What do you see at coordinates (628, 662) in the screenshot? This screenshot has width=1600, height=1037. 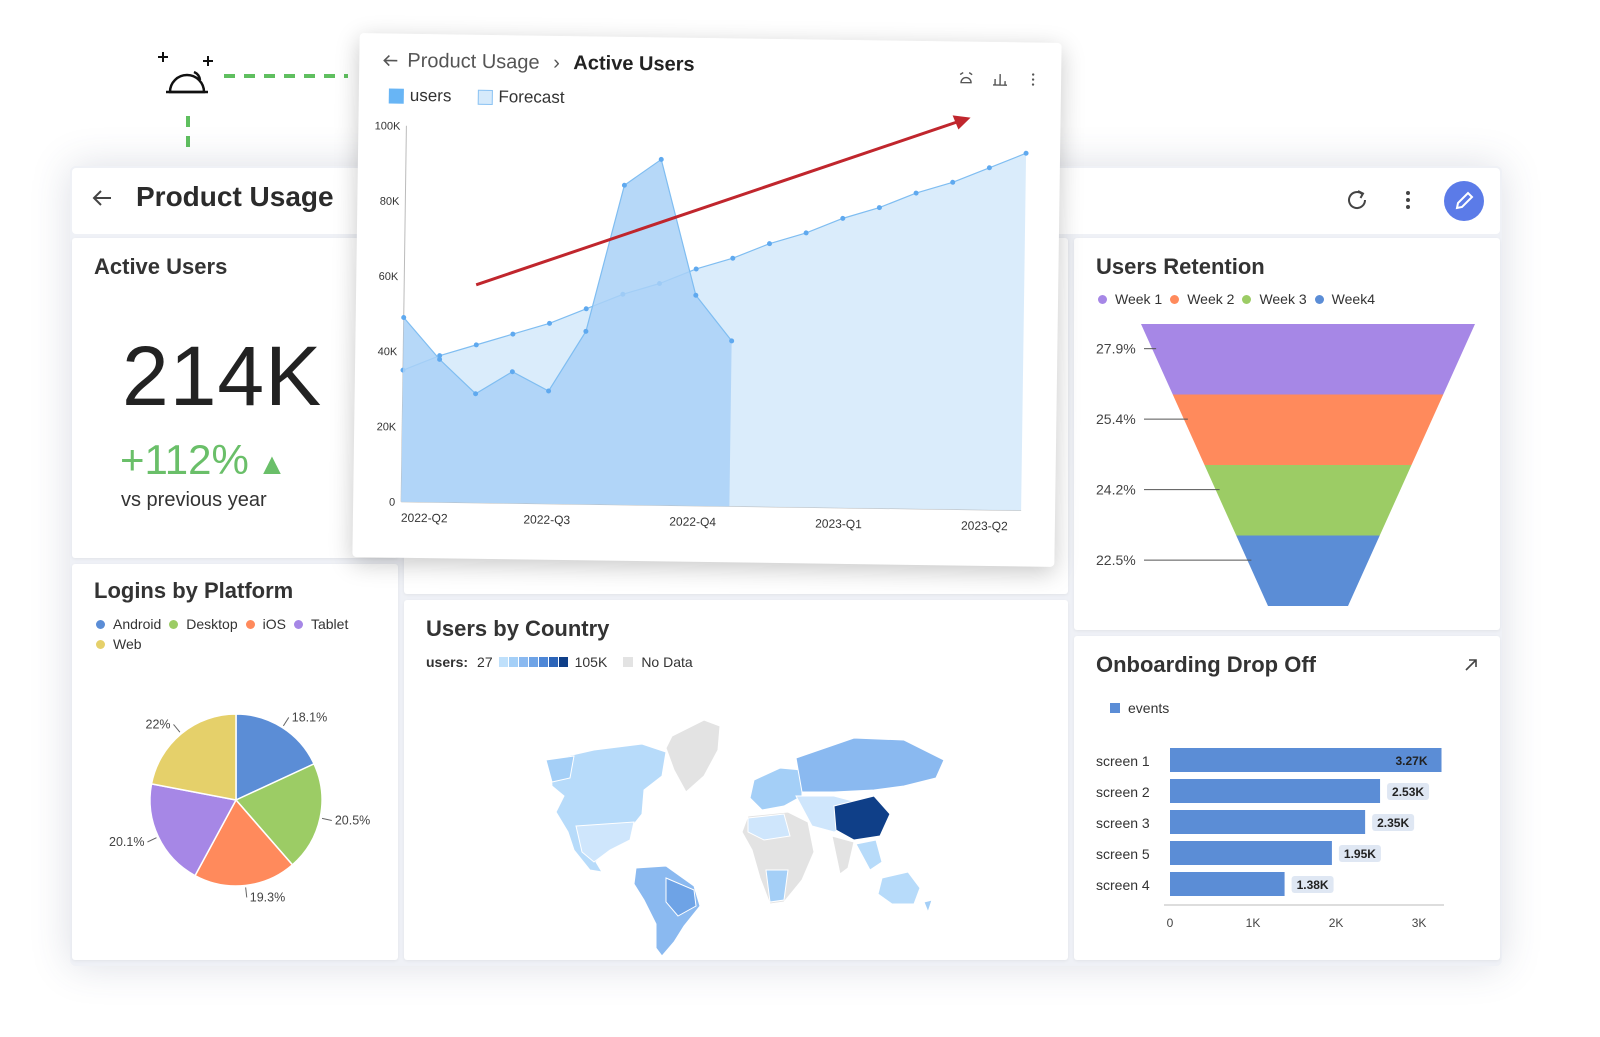 I see `no-data-swatch` at bounding box center [628, 662].